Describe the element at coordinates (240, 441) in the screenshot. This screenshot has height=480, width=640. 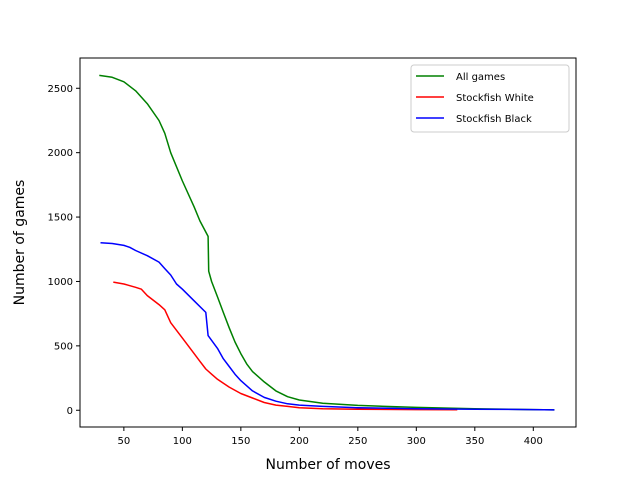
I see `x-tick-label: 150` at that location.